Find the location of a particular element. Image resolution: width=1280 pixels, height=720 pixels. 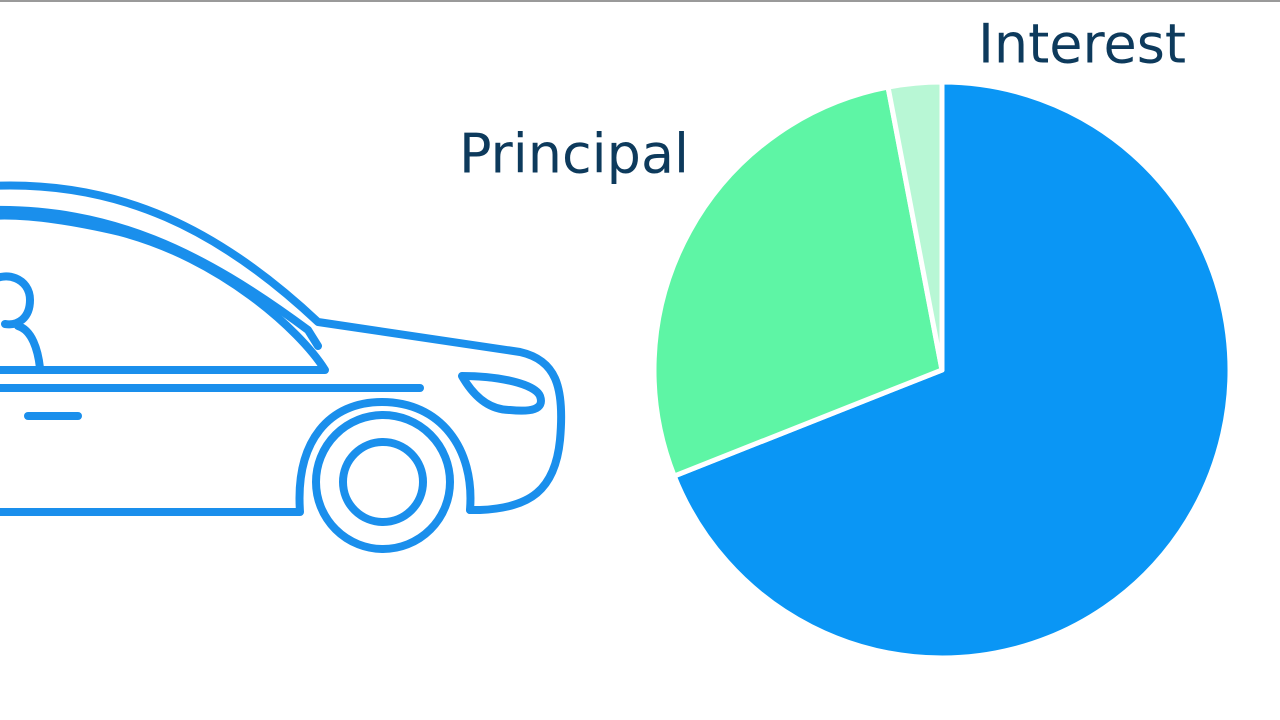

car-sill is located at coordinates (237, 457).